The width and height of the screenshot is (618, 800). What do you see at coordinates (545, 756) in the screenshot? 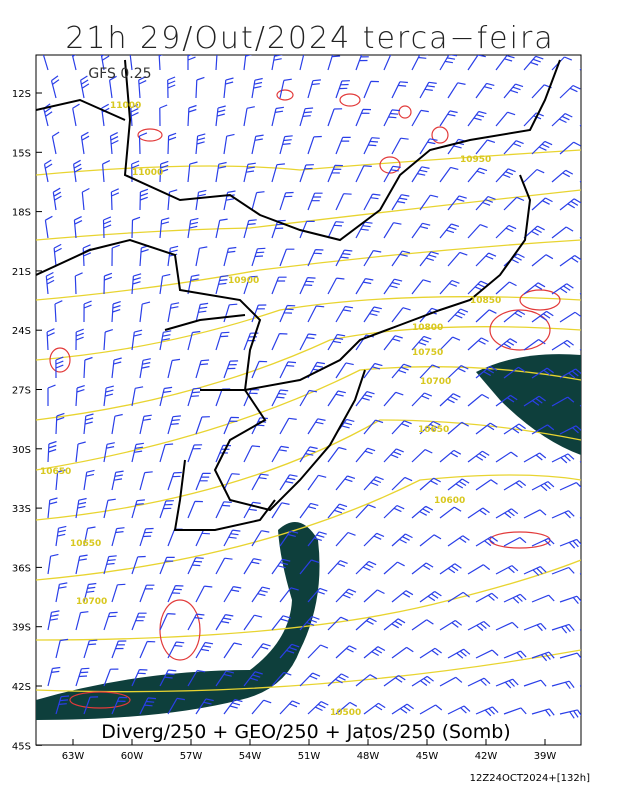
I see `lon-label: 39W` at bounding box center [545, 756].